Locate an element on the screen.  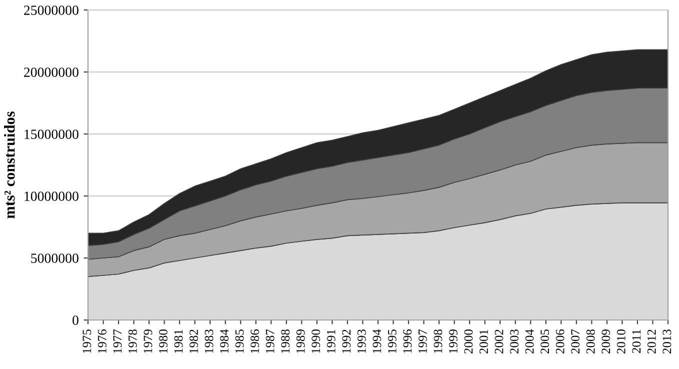
x-tick-label: 2003 is located at coordinates (514, 342).